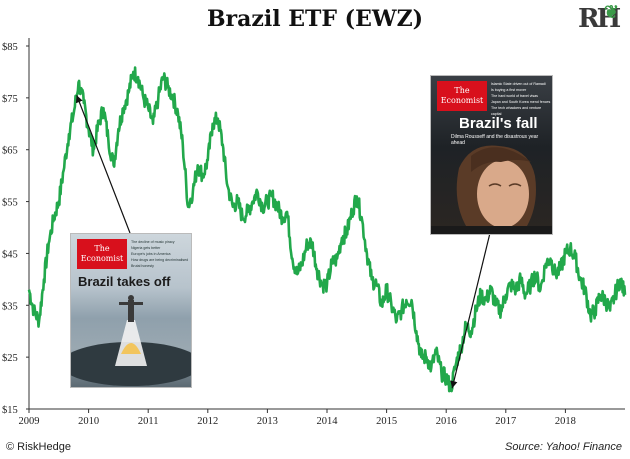 The image size is (630, 459). What do you see at coordinates (611, 12) in the screenshot?
I see `leaf-icon: ❦` at bounding box center [611, 12].